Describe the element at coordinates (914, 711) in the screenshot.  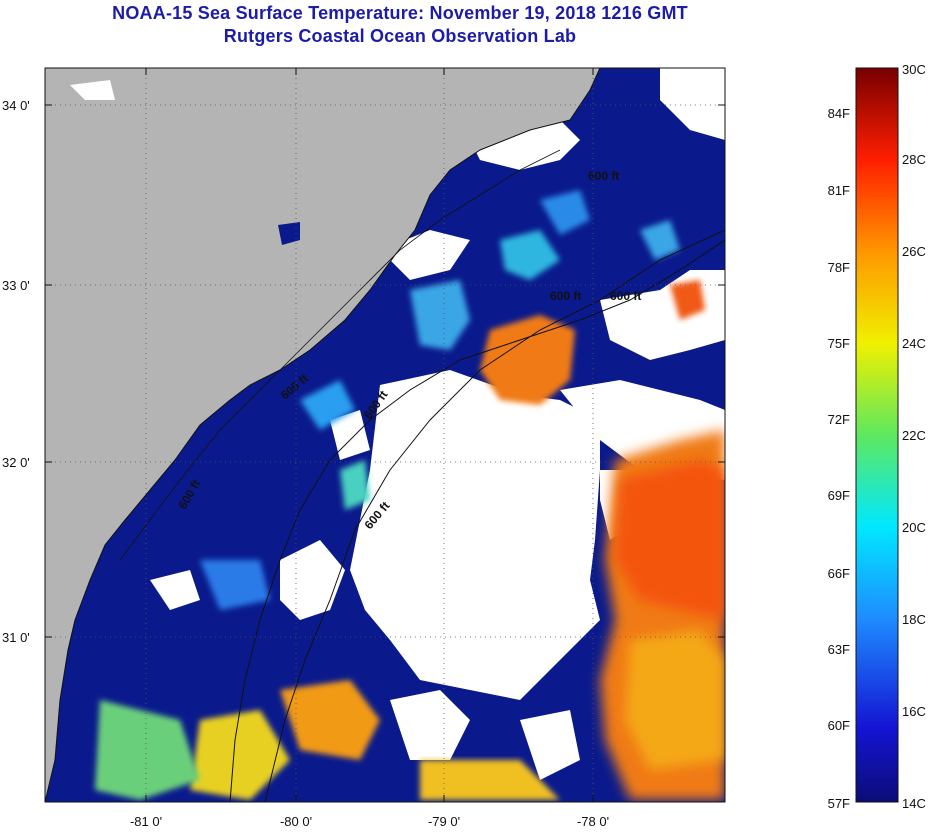
I see `colorbar-celsius-label: 16C` at that location.